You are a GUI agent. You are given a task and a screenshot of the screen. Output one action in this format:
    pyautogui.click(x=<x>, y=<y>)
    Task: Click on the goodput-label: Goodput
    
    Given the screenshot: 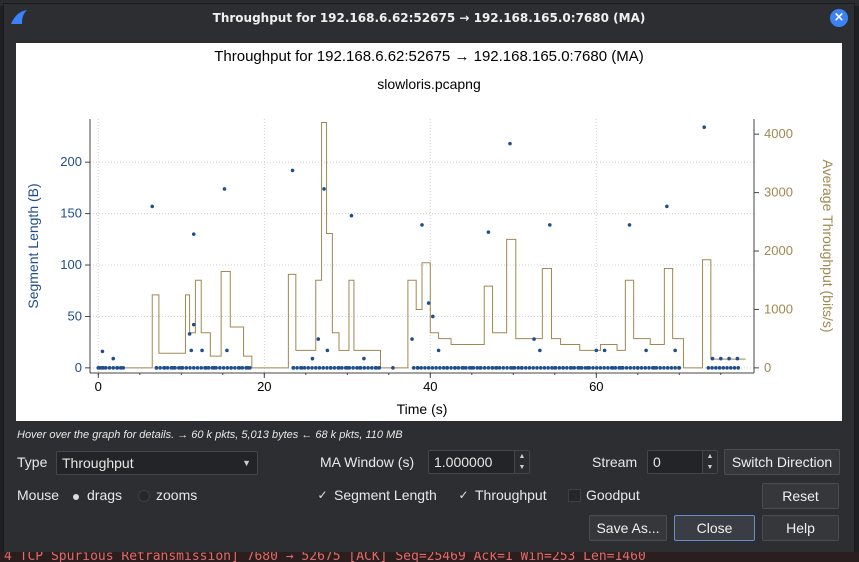 What is the action you would take?
    pyautogui.click(x=613, y=495)
    